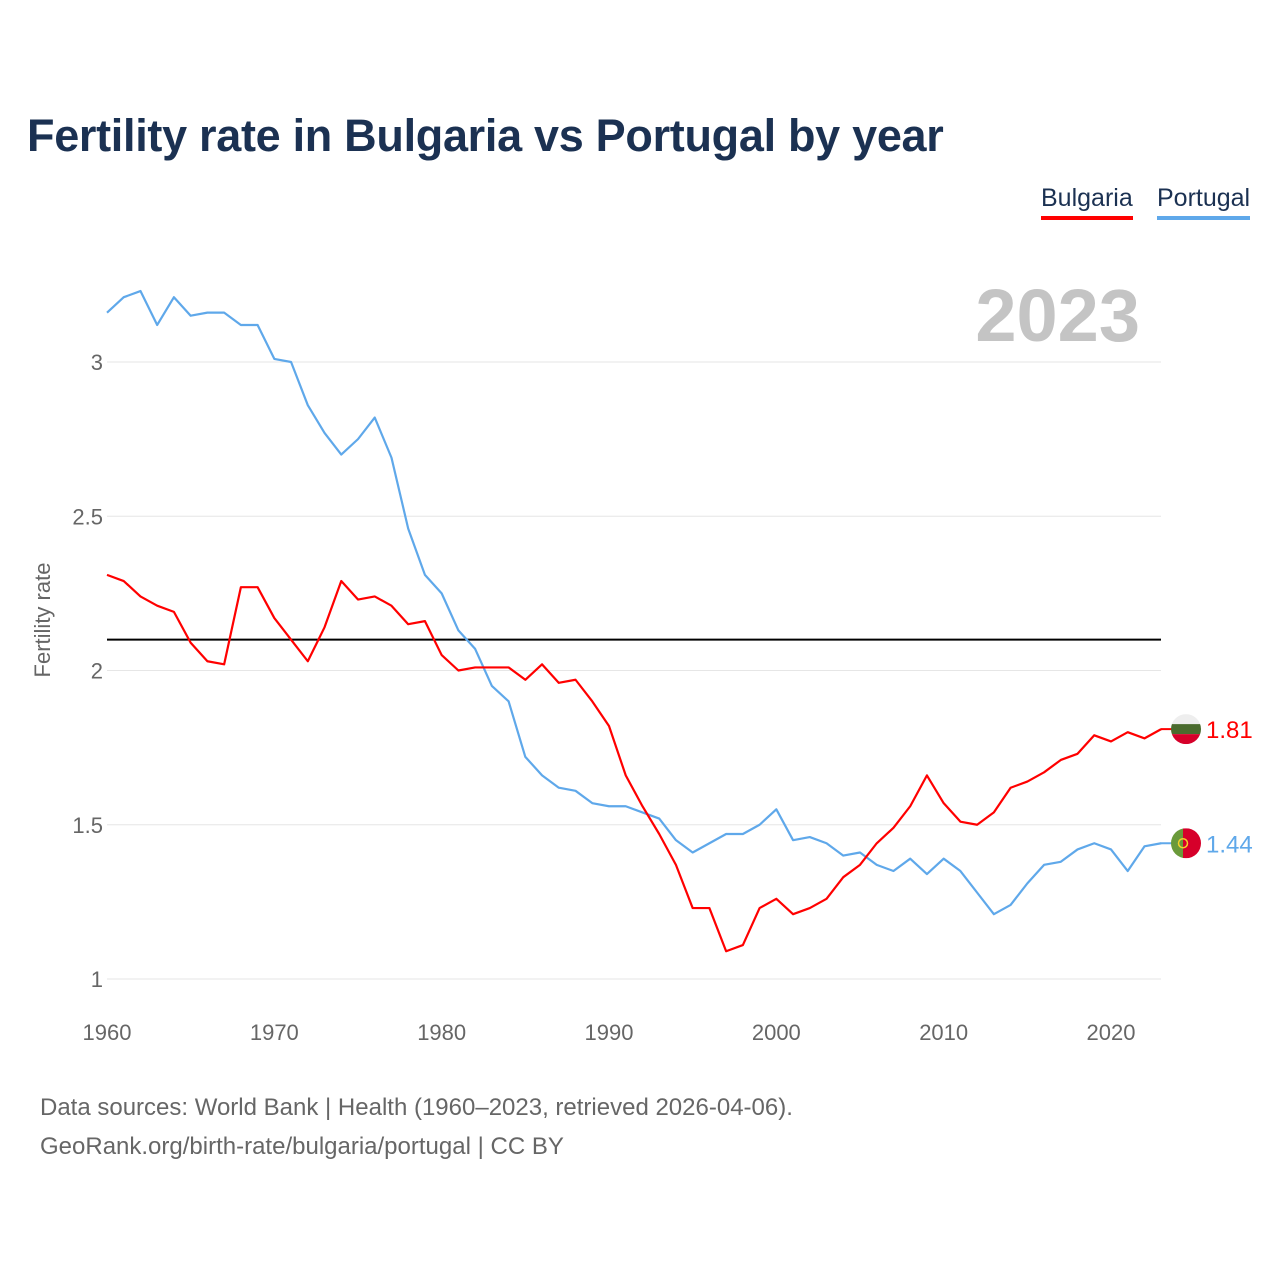  Describe the element at coordinates (1087, 202) in the screenshot. I see `legend-item-bulgaria: Bulgaria` at that location.